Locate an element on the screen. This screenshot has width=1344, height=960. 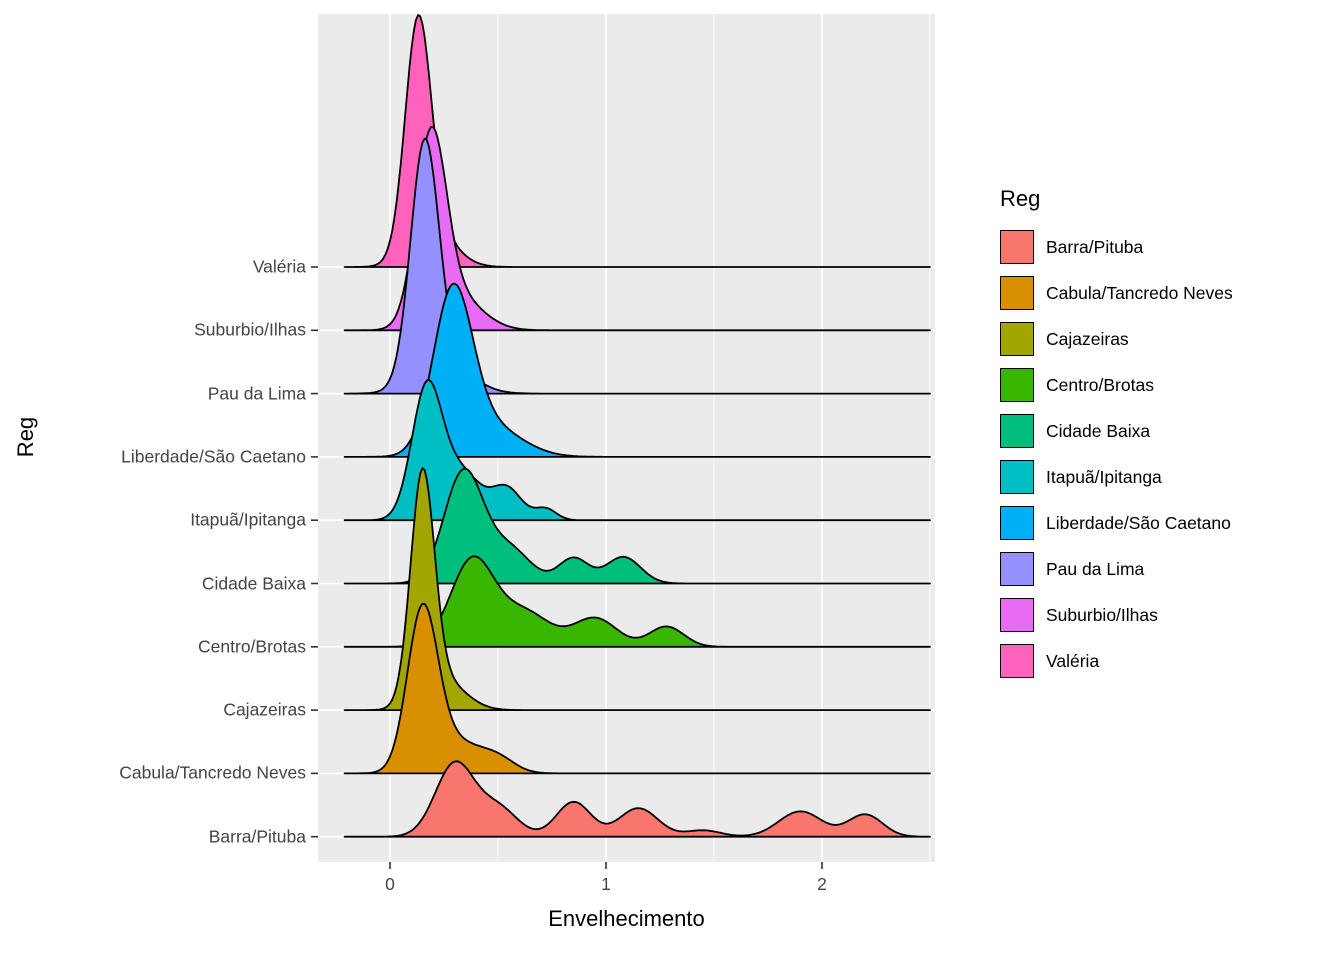
legend-entry-label: Liberdade/São Caetano is located at coordinates (1138, 522).